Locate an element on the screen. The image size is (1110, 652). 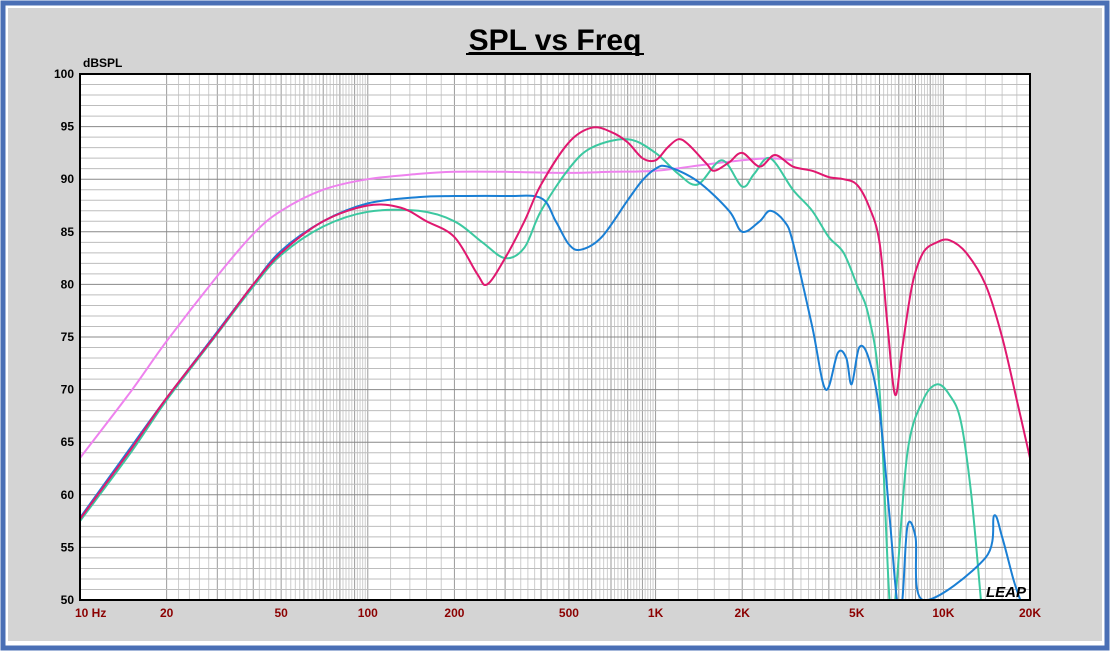
x-tick-label: 20 is located at coordinates (167, 613).